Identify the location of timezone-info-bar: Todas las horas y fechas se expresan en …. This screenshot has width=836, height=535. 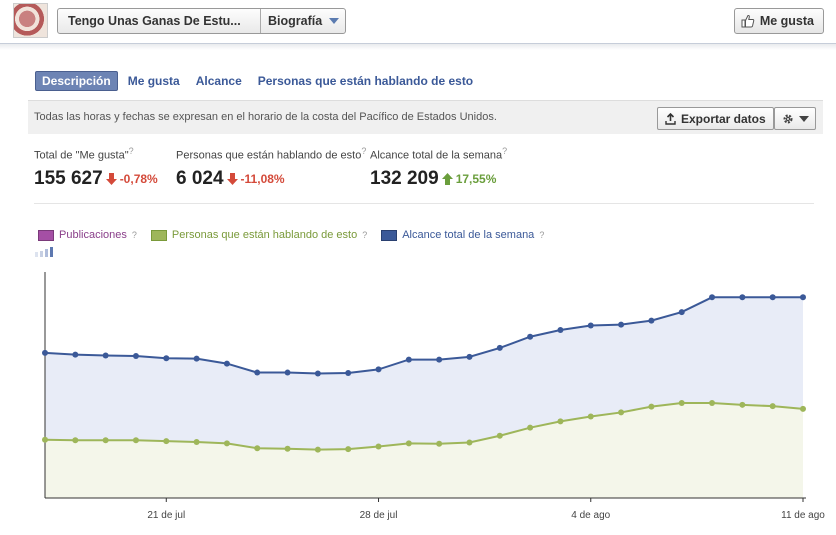
(425, 117).